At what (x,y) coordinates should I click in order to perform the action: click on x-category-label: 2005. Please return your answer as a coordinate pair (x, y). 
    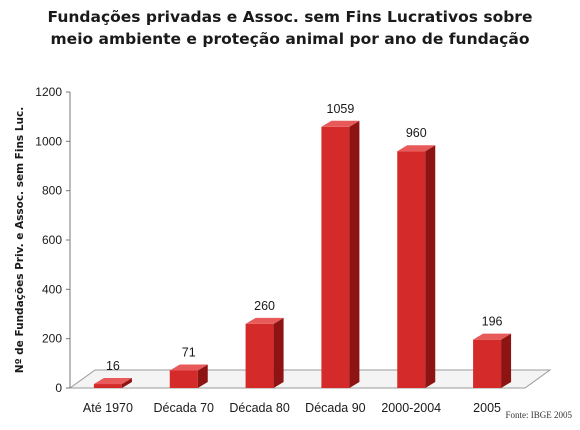
    Looking at the image, I should click on (487, 408).